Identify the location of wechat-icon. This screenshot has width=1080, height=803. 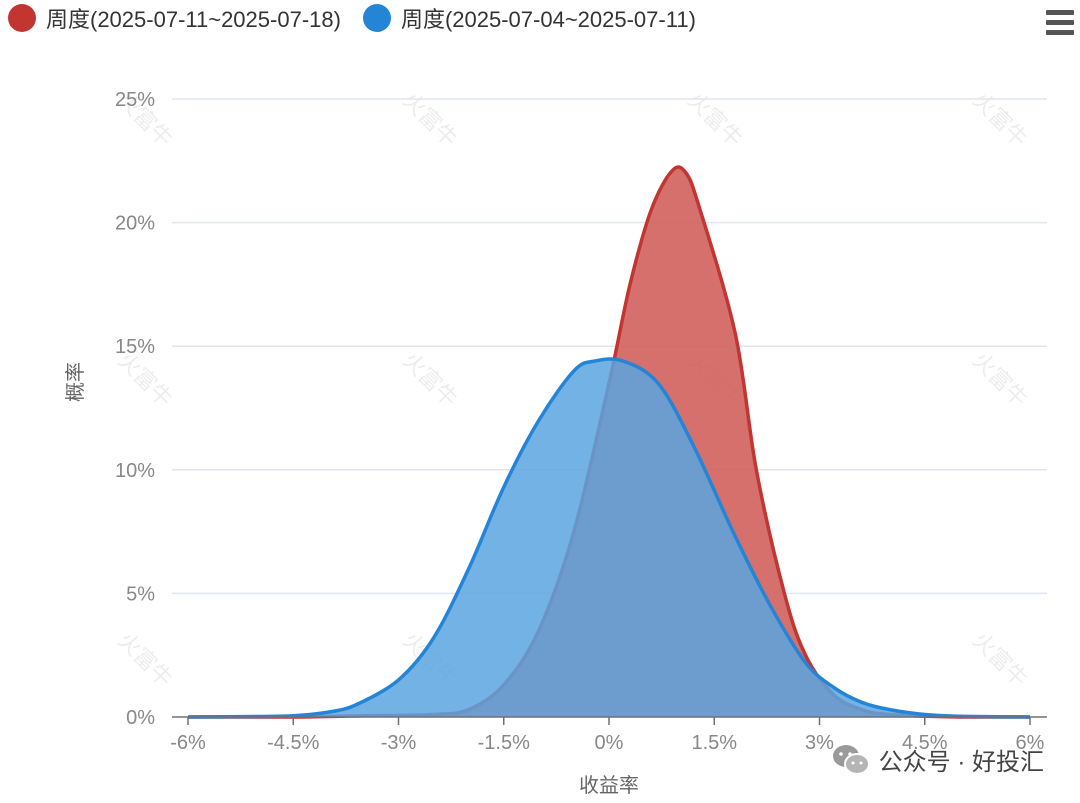
(851, 759).